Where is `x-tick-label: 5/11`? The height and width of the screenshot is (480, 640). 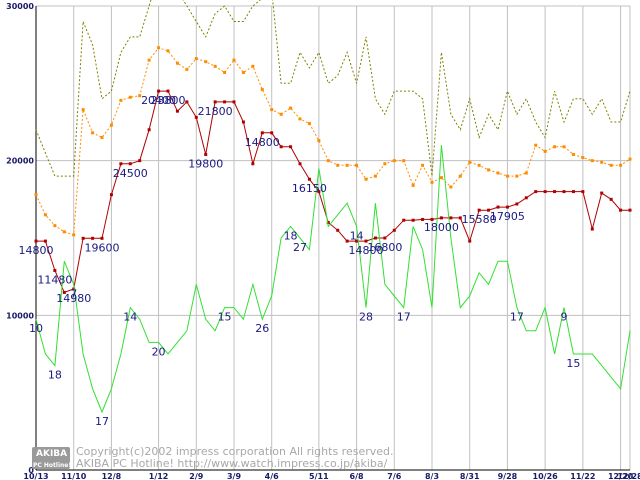 x-tick-label: 5/11 is located at coordinates (319, 476).